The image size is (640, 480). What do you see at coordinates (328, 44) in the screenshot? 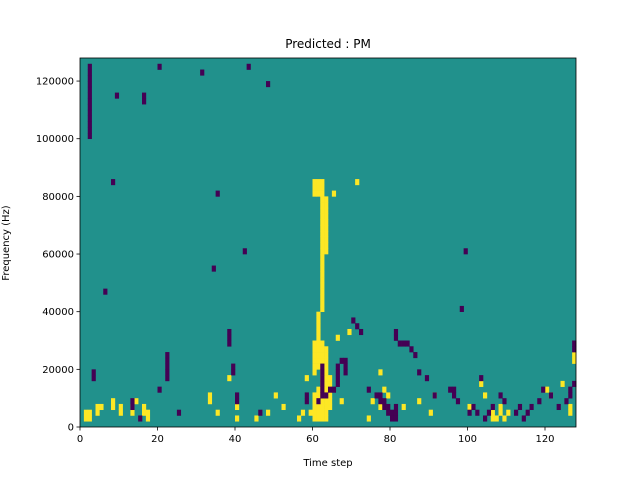
I see `chart-title: Predicted : PM` at bounding box center [328, 44].